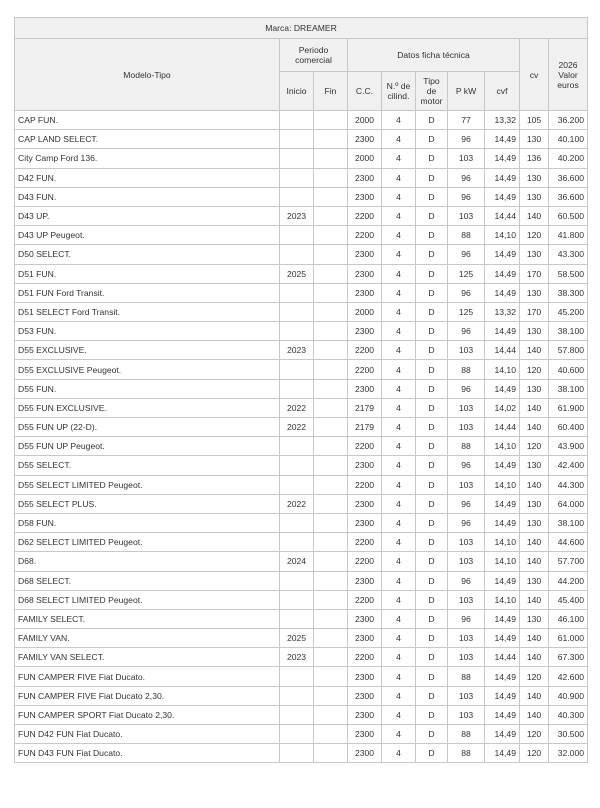 The width and height of the screenshot is (600, 808). What do you see at coordinates (147, 695) in the screenshot?
I see `table-cell: FUN CAMPER FIVE Fiat Ducato 2,30.` at bounding box center [147, 695].